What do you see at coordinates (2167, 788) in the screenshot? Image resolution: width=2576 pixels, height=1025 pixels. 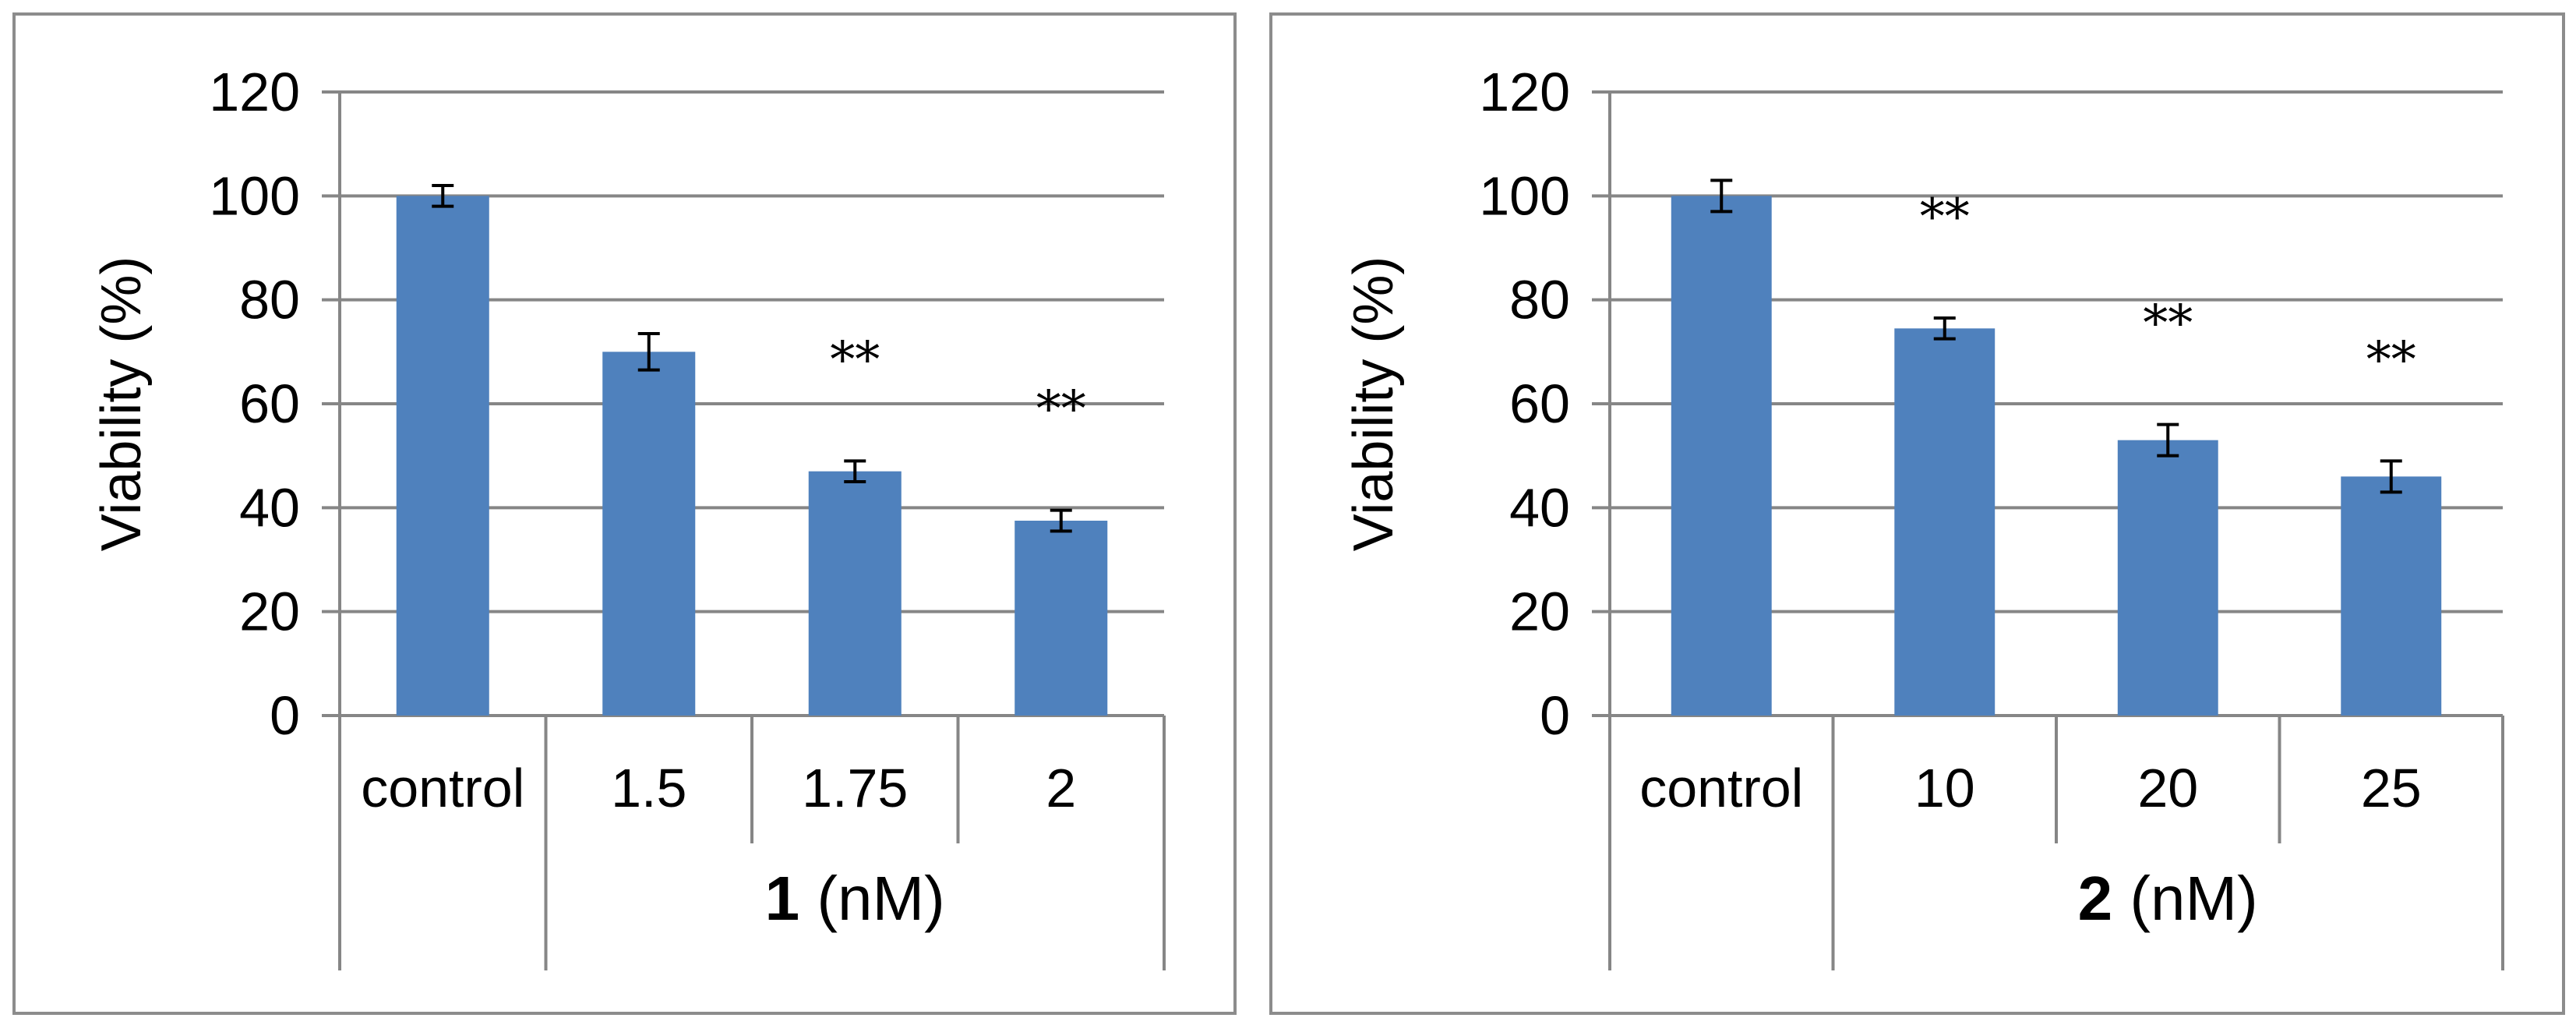 I see `category-label: 20` at bounding box center [2167, 788].